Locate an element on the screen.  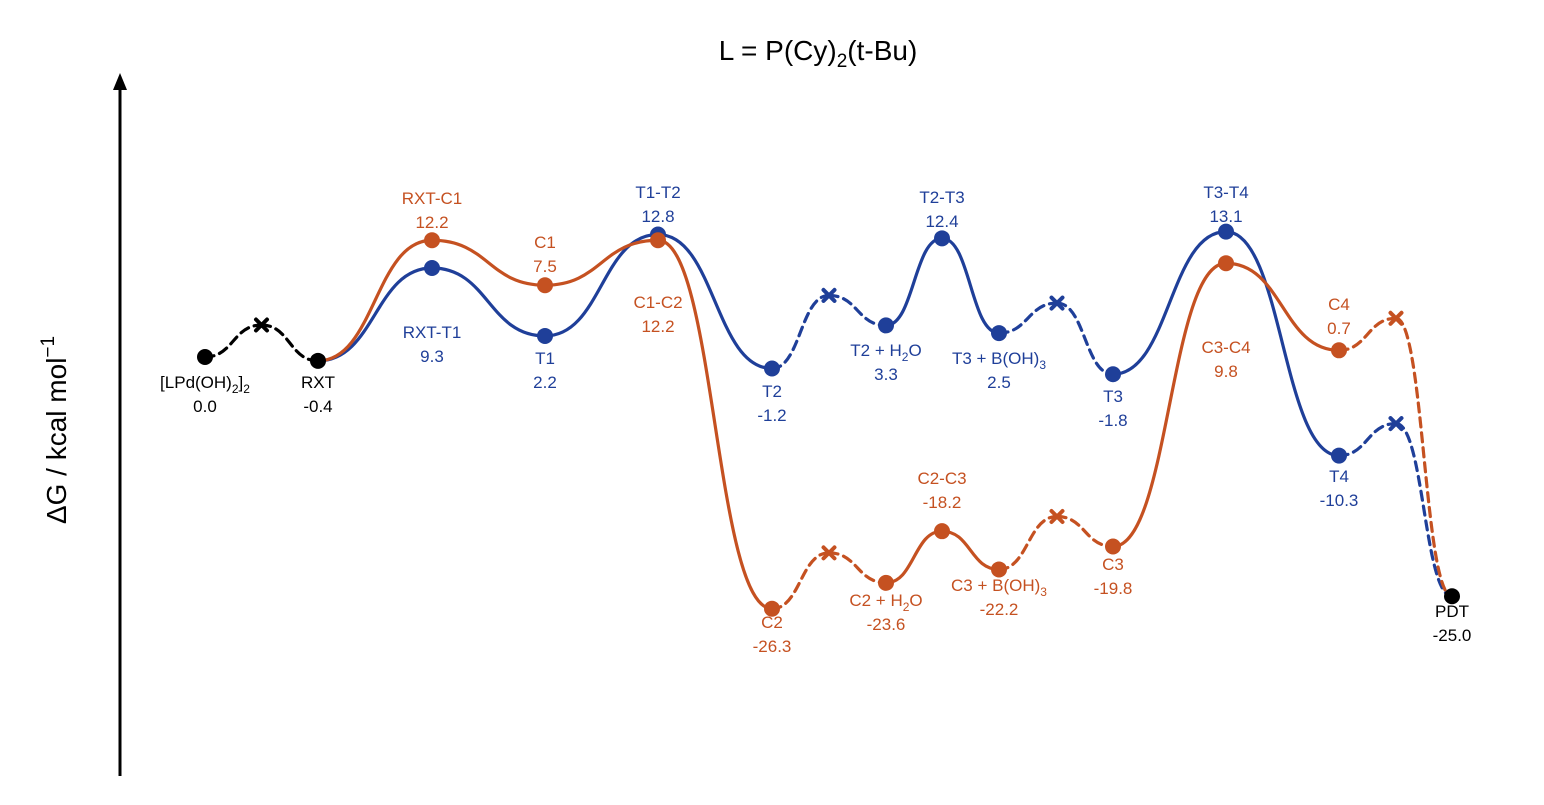
state-value: -18.2 is located at coordinates (942, 502).